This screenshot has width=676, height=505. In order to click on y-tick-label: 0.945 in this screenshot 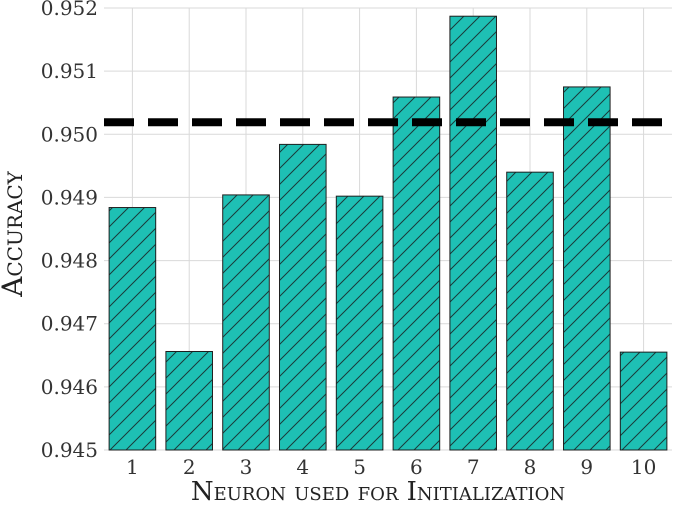, I will do `click(69, 450)`.